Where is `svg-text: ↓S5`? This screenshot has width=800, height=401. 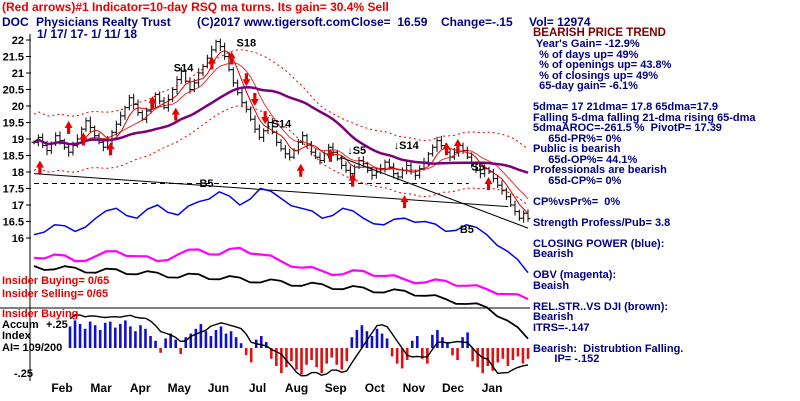 svg-text: ↓S5 is located at coordinates (356, 151).